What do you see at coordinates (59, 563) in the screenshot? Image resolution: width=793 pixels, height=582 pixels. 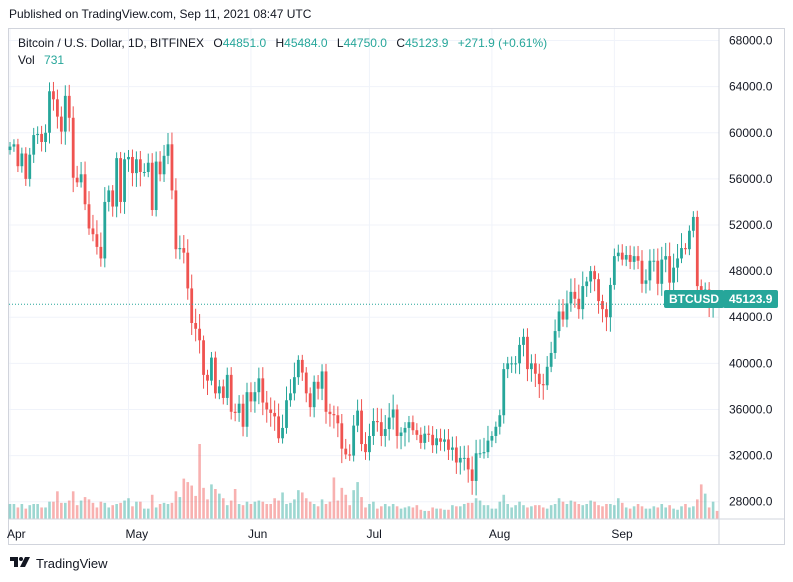 I see `tradingview-brand: TradingView` at bounding box center [59, 563].